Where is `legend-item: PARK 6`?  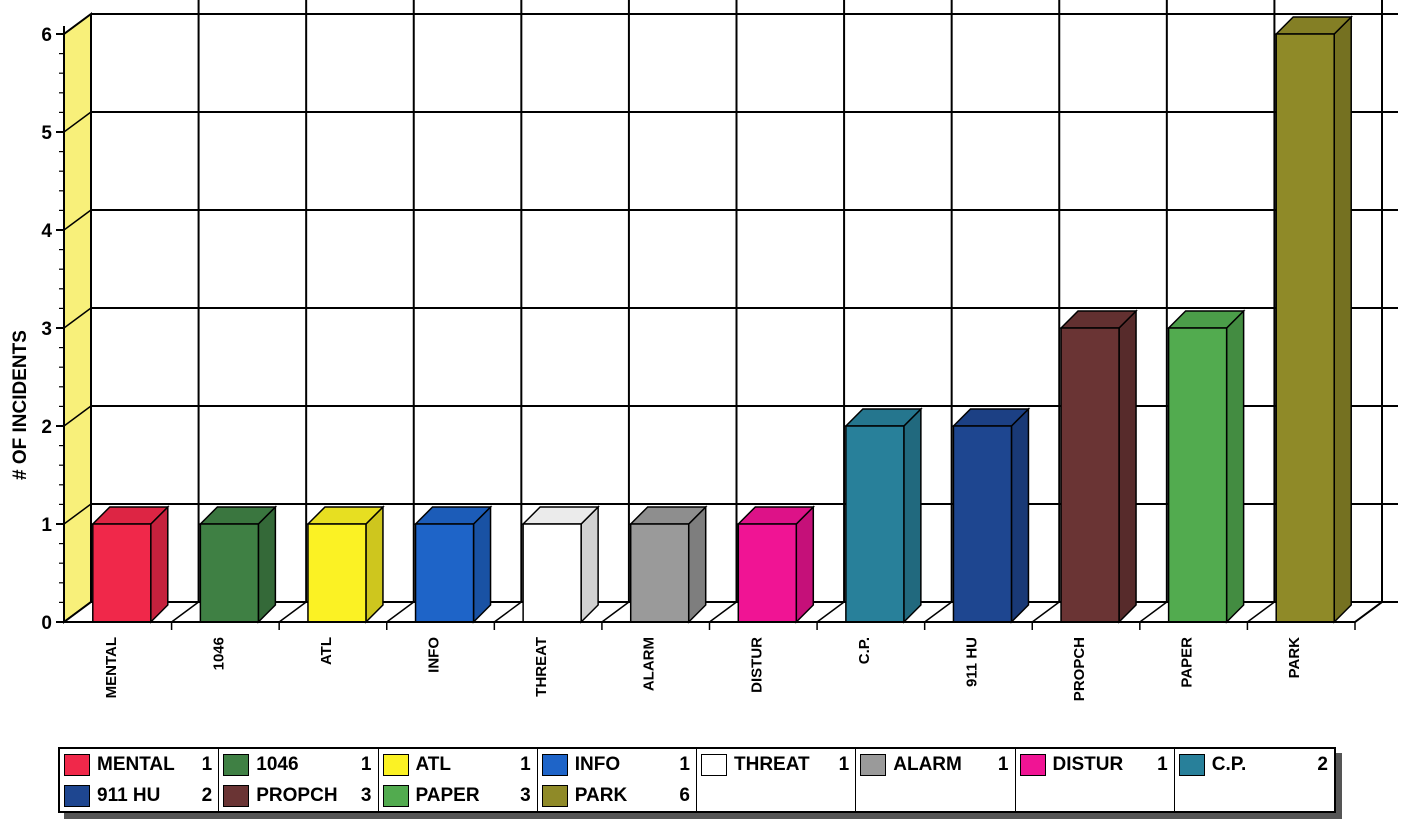 legend-item: PARK 6 is located at coordinates (617, 795).